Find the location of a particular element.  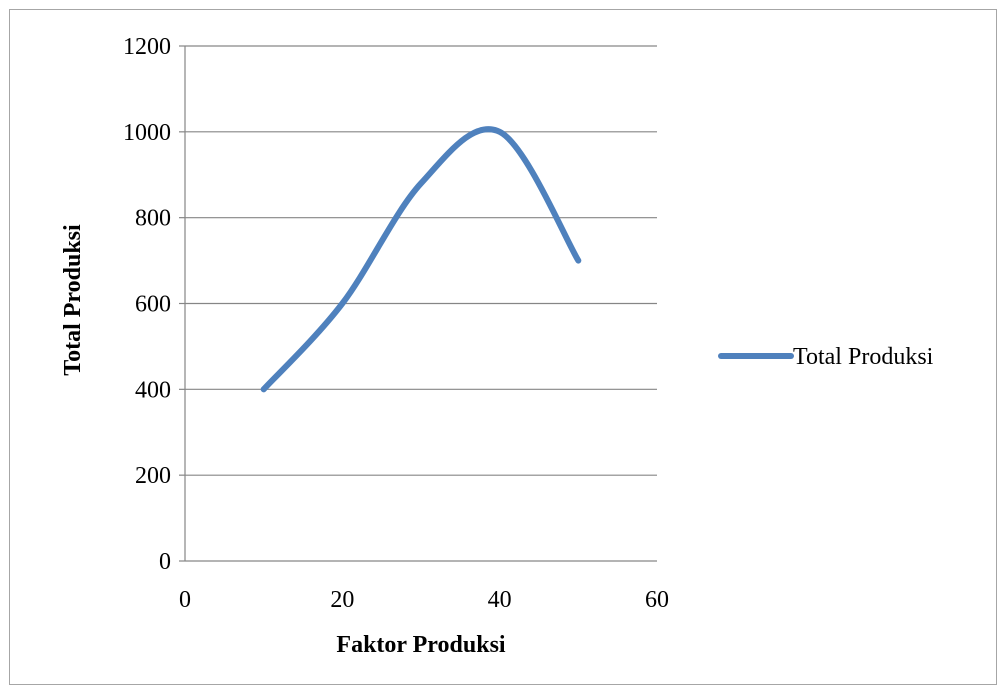

y-tick-label-200: 200 is located at coordinates (153, 476).